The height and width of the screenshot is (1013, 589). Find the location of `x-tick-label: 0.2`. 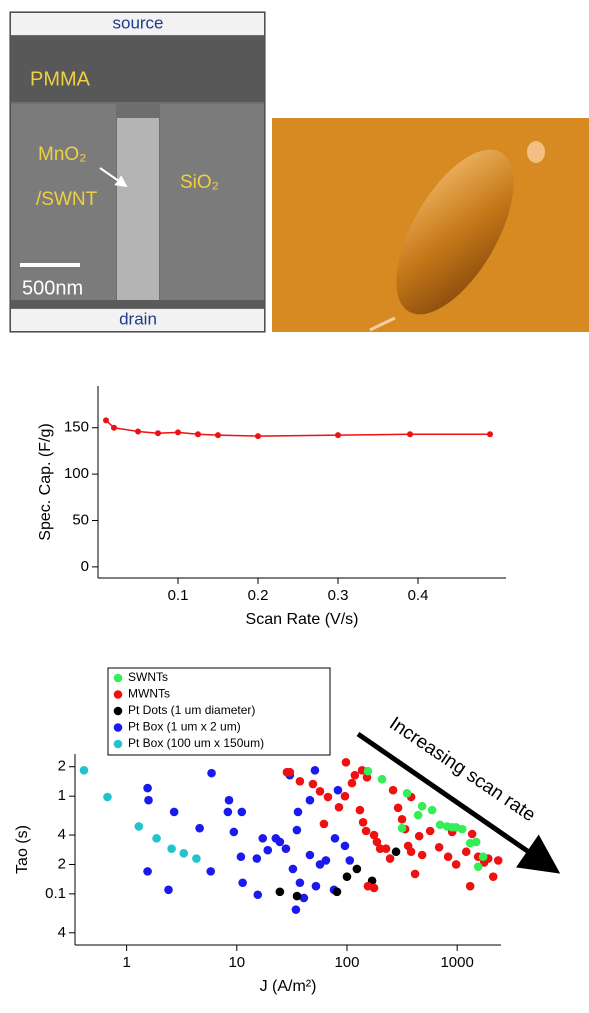

x-tick-label: 0.2 is located at coordinates (258, 595).